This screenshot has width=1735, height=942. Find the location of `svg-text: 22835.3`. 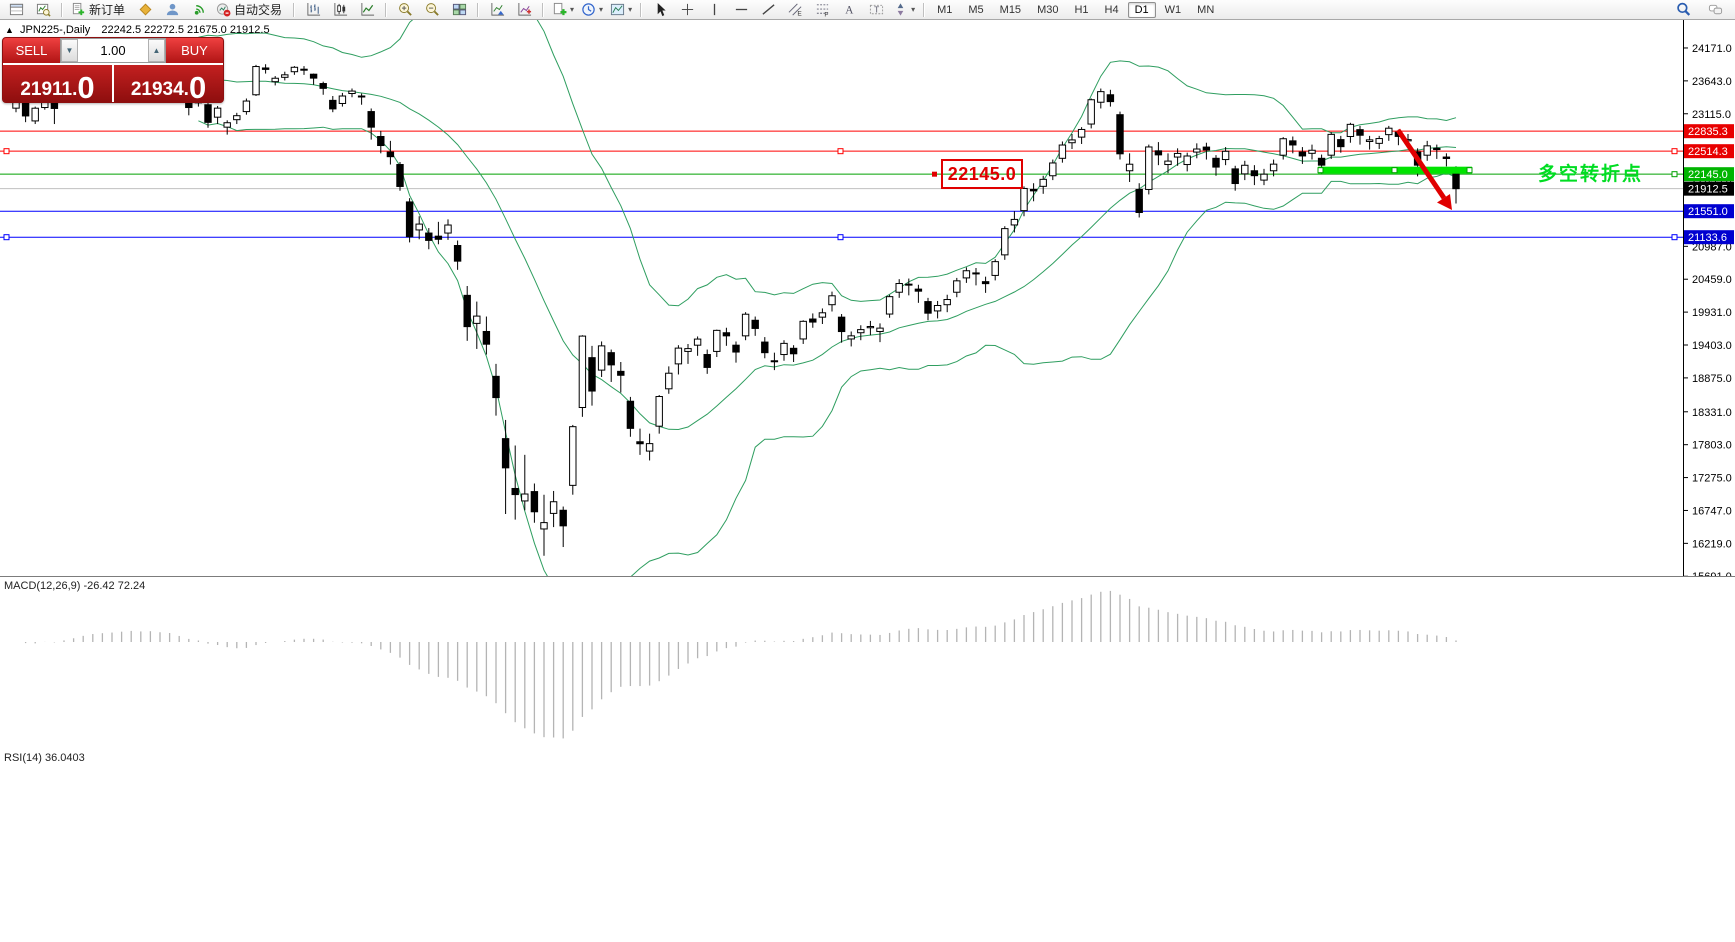

svg-text: 22835.3 is located at coordinates (1708, 132).